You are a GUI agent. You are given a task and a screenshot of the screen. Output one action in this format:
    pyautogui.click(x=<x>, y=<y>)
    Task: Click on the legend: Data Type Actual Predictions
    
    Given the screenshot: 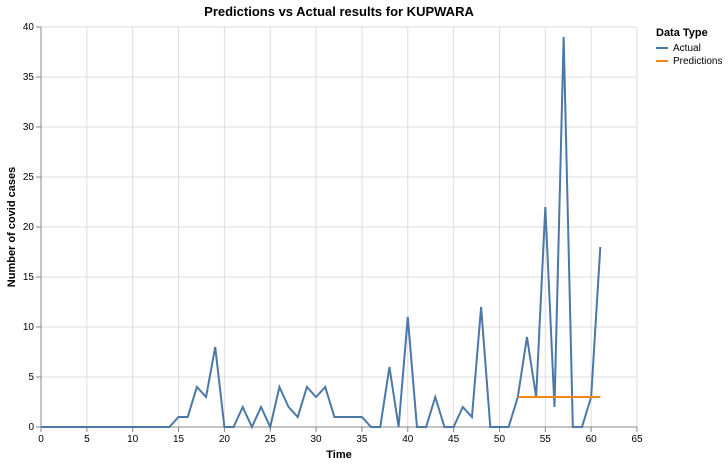 What is the action you would take?
    pyautogui.click(x=689, y=47)
    